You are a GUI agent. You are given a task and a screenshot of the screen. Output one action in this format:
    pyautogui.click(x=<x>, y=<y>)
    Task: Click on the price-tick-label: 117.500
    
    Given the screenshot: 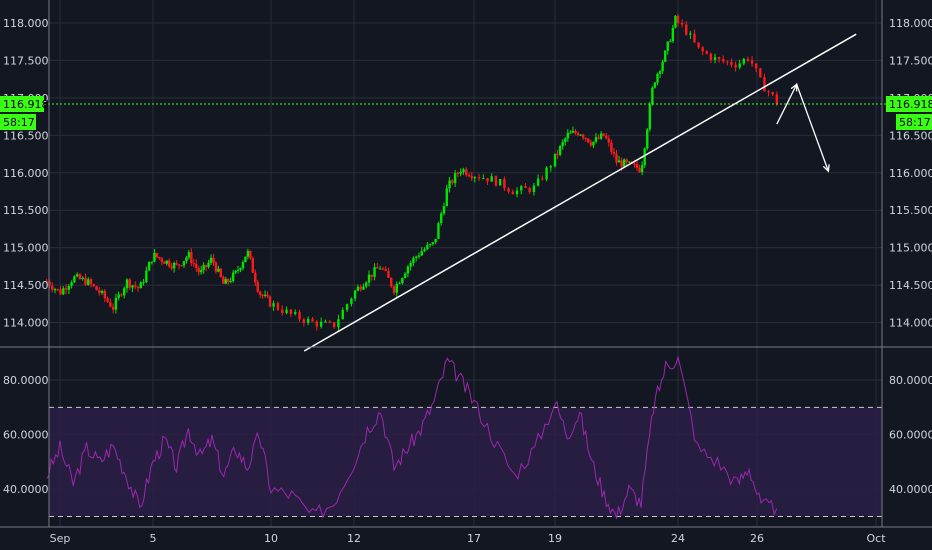 What is the action you would take?
    pyautogui.click(x=26, y=60)
    